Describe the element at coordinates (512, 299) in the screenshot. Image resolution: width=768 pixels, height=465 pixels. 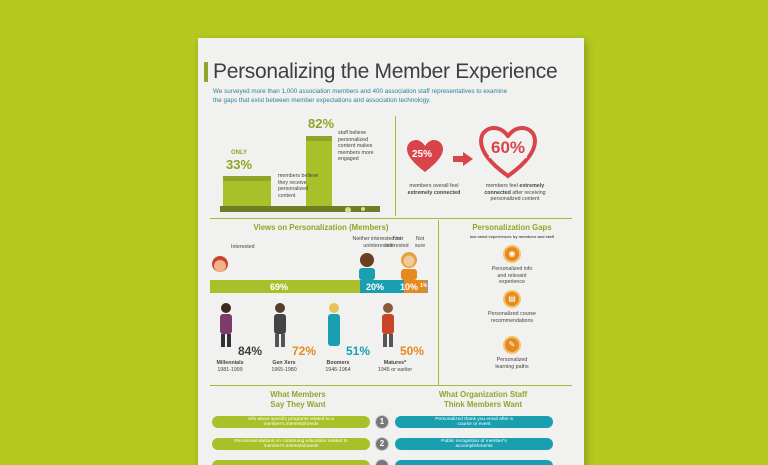
I see `book-icon: ▤` at that location.